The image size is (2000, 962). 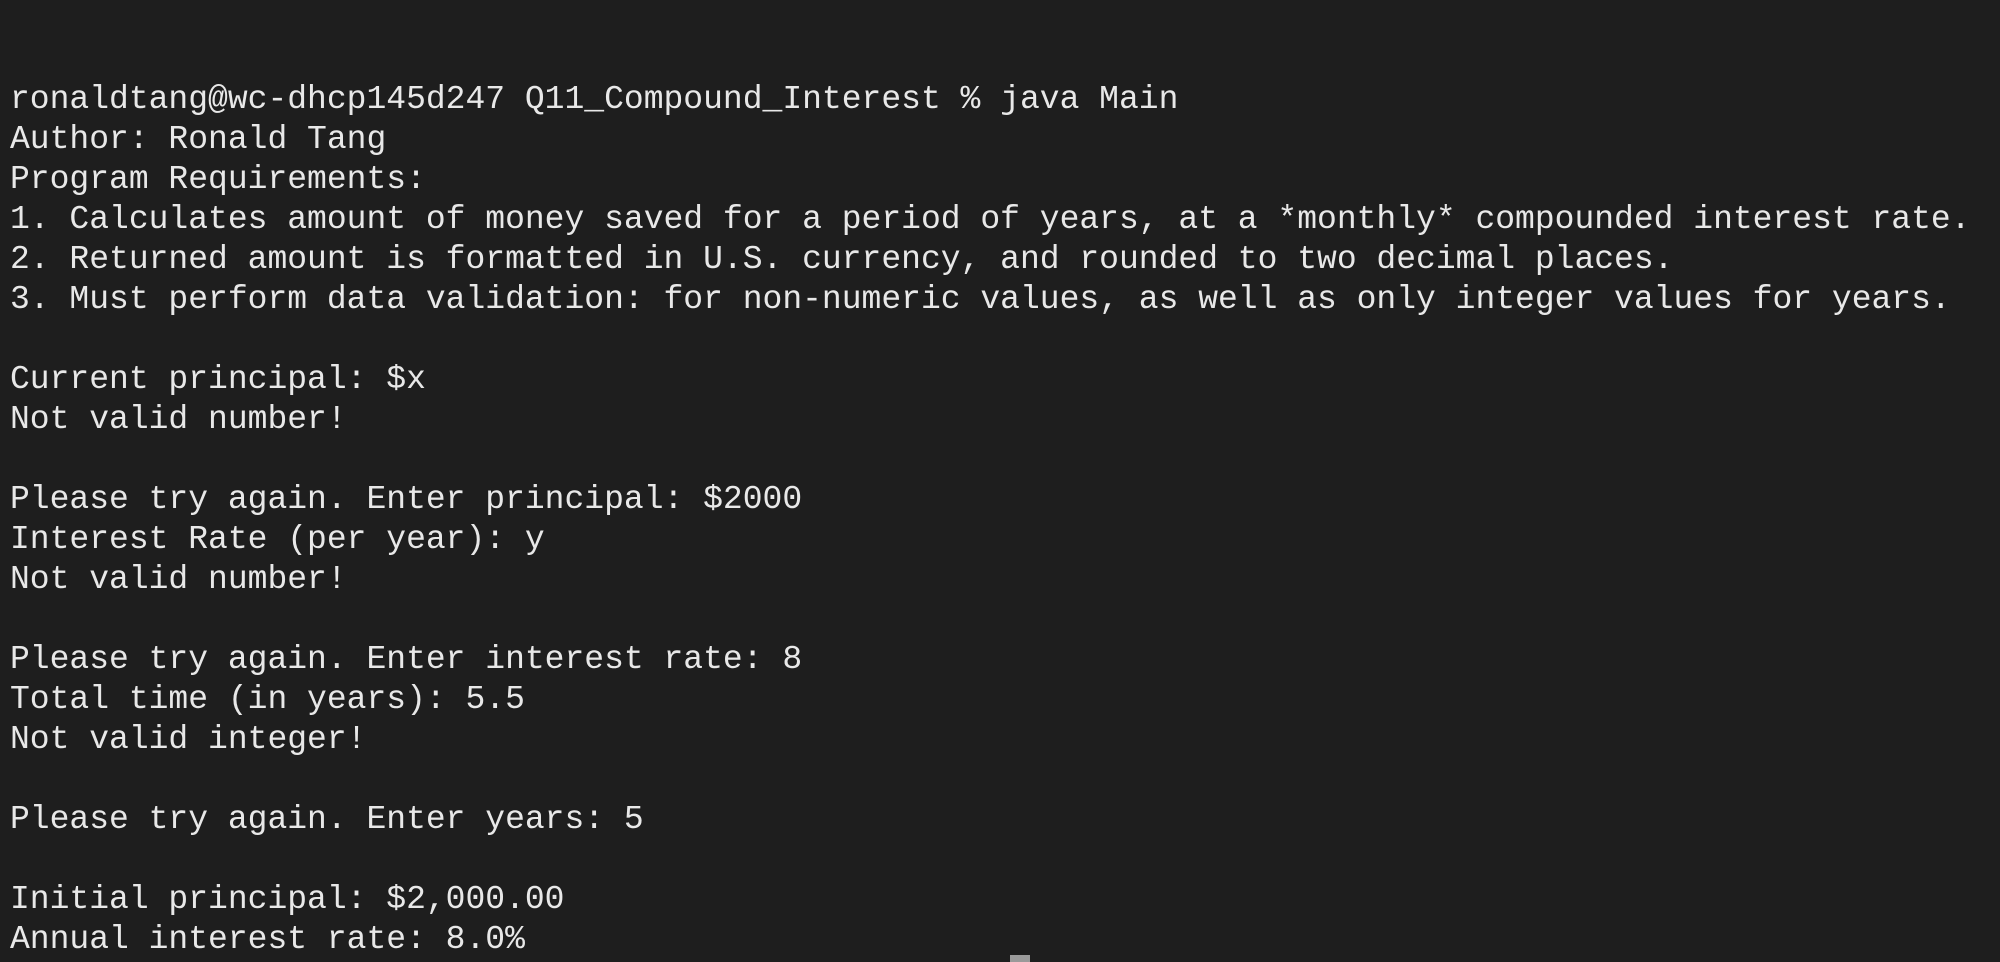 What do you see at coordinates (406, 659) in the screenshot?
I see `output-line: Please try again. Enter interest rate: 8` at bounding box center [406, 659].